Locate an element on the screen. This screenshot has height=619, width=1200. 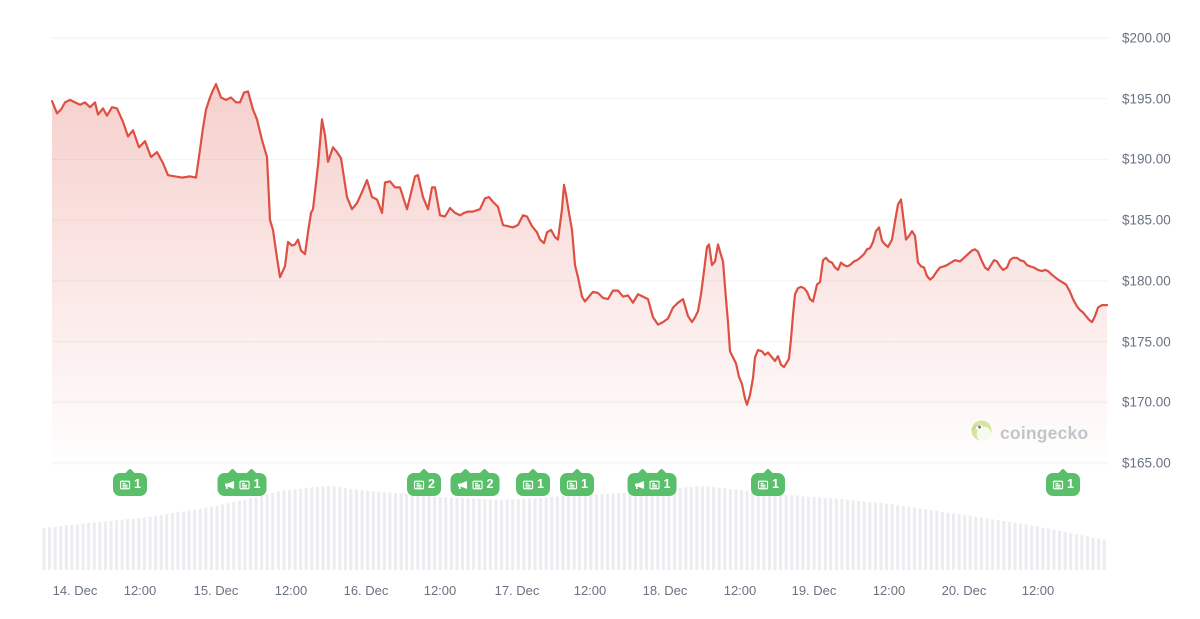
y-axis-tick-label: $180.00 is located at coordinates (1146, 281).